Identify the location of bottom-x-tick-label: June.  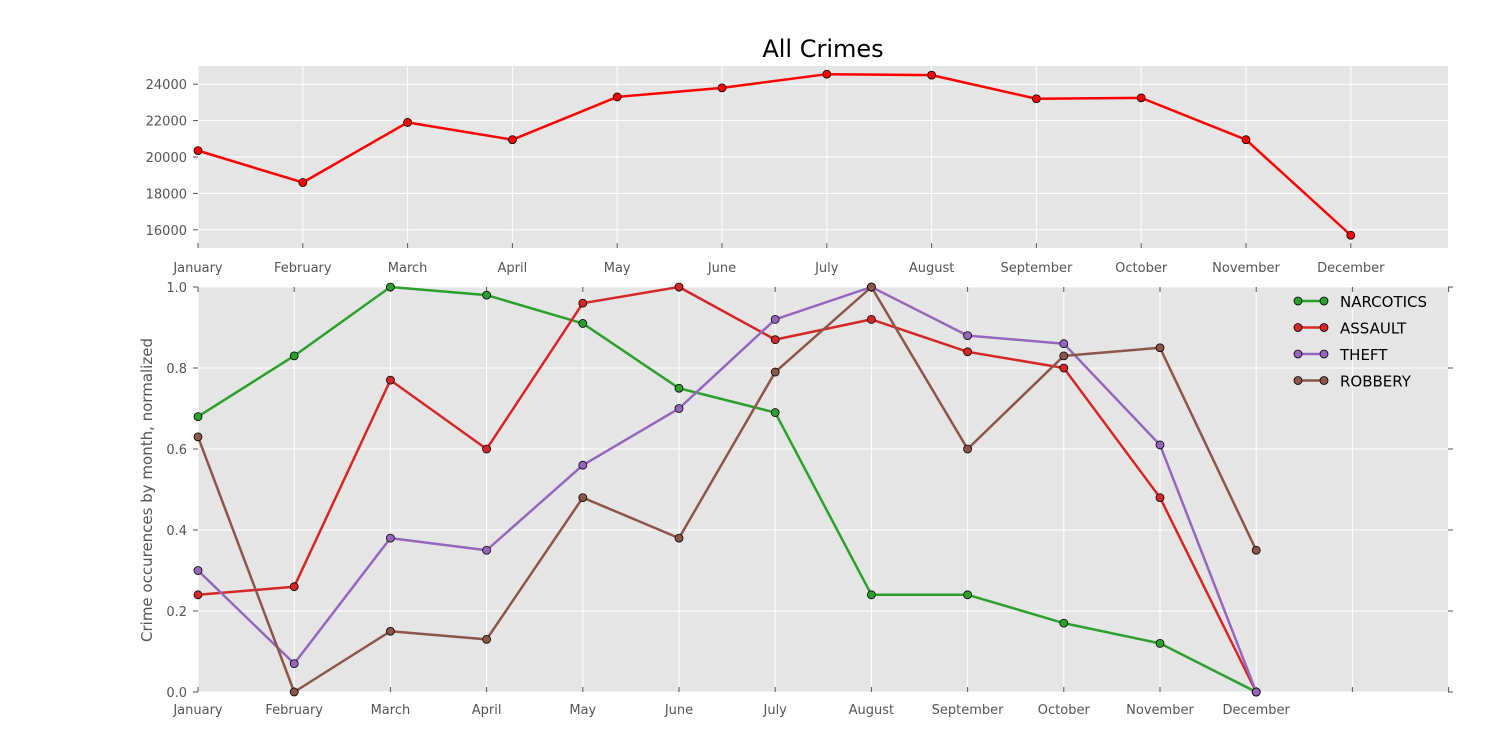
(678, 710).